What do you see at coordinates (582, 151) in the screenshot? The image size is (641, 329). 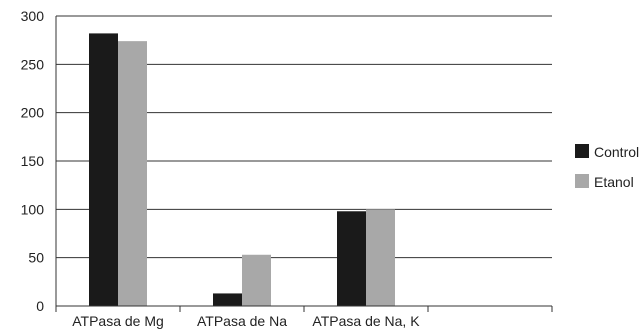 I see `legend-swatch-control` at bounding box center [582, 151].